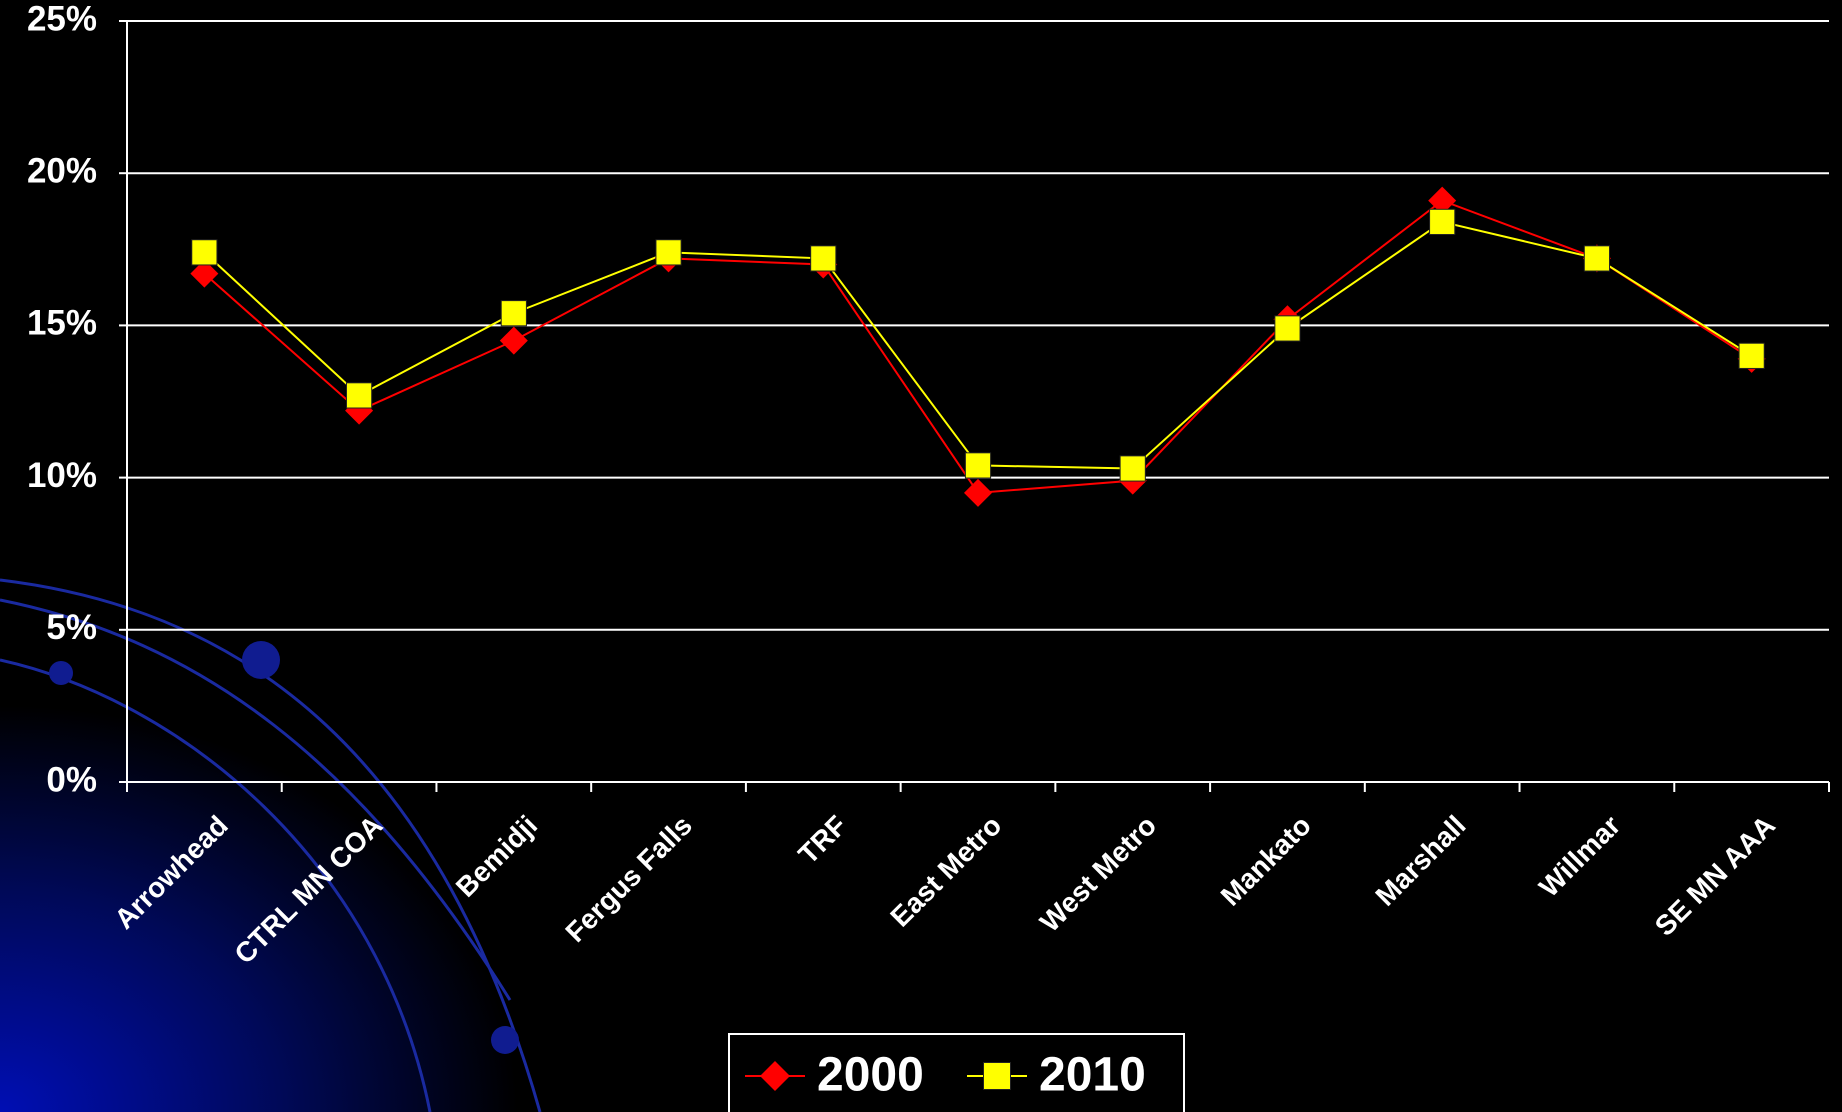  I want to click on y-tick-label: 25%, so click(62, 19).